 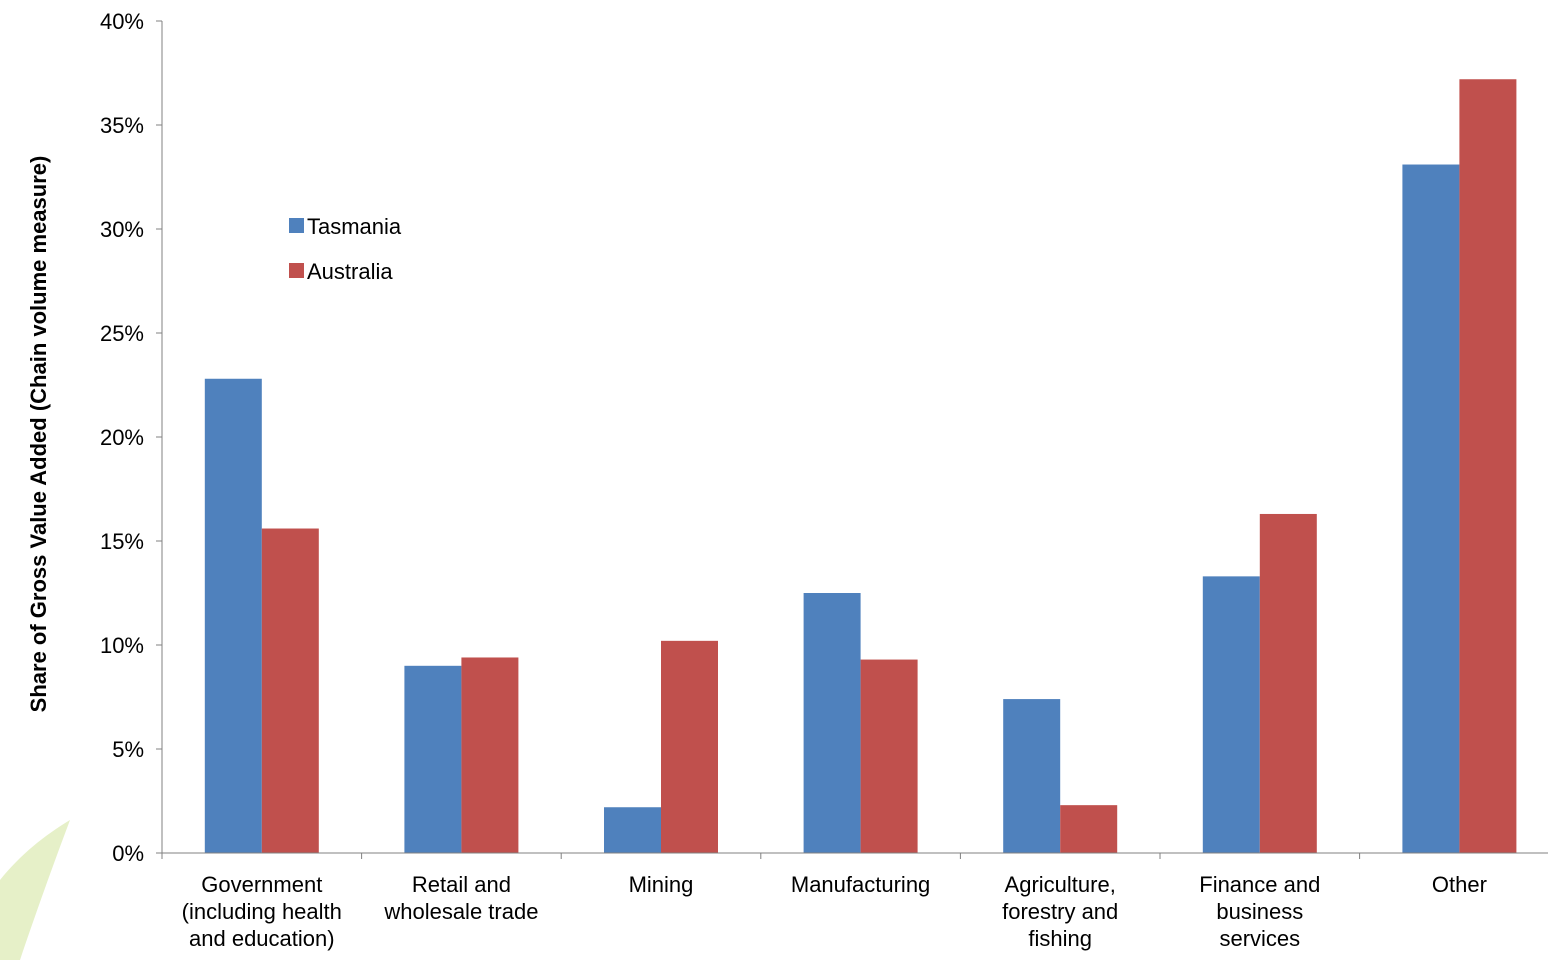 I want to click on category-label-line: and education), so click(x=262, y=938).